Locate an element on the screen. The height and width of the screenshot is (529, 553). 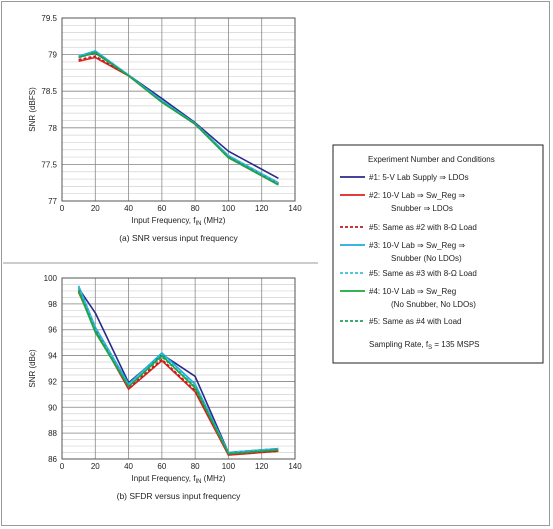
snr-xtick-label: 20 is located at coordinates (95, 208).